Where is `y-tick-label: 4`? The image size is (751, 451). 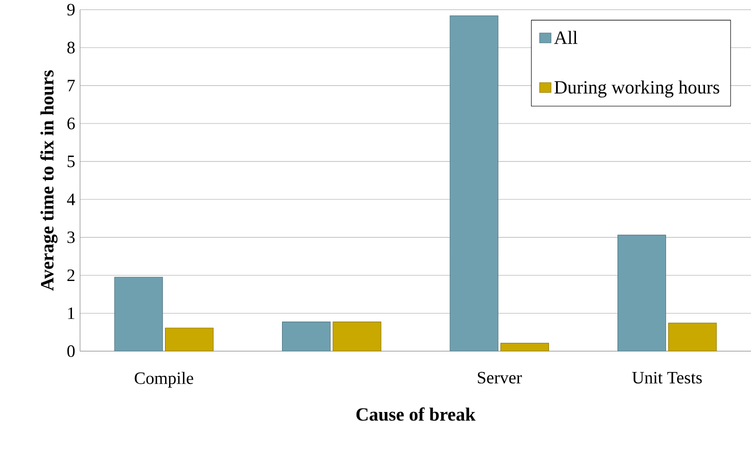
y-tick-label: 4 is located at coordinates (71, 199).